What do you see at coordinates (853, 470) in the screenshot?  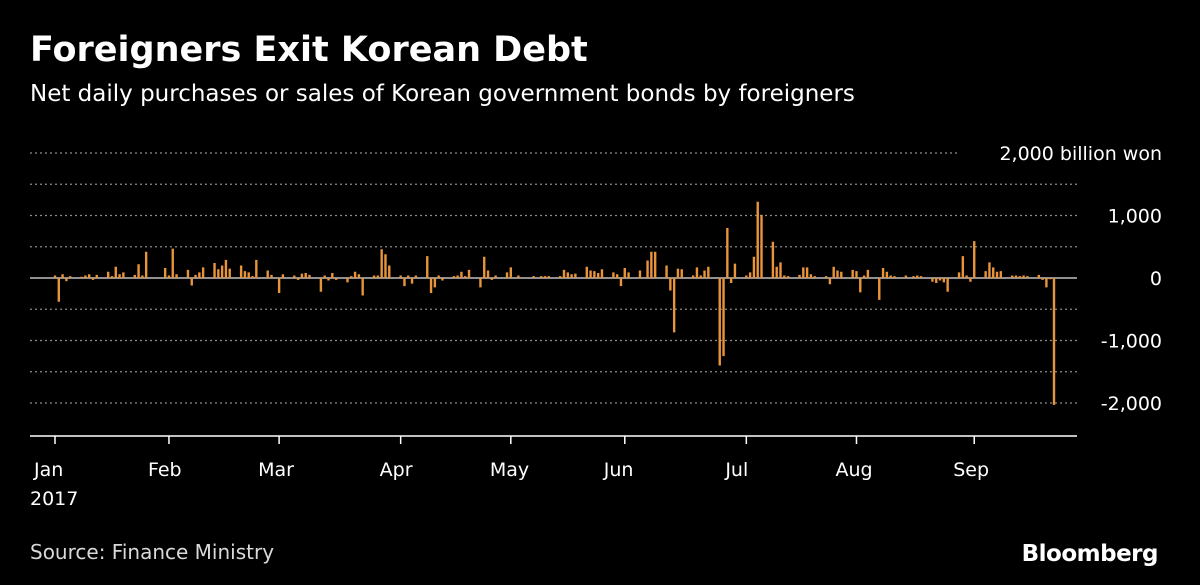 I see `x-tick-label: Aug` at bounding box center [853, 470].